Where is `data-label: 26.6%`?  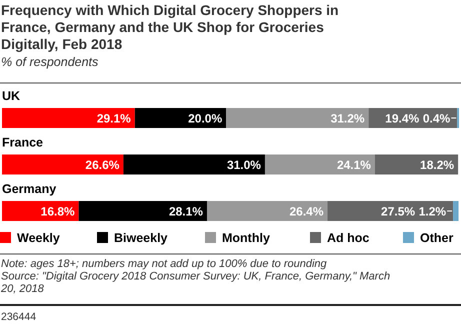
data-label: 26.6% is located at coordinates (102, 165).